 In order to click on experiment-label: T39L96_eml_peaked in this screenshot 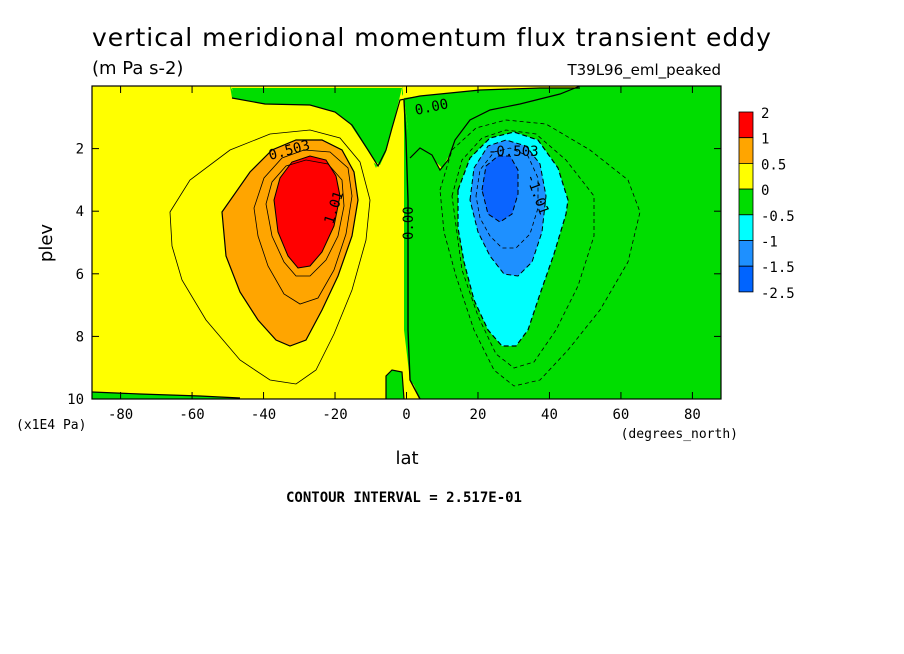, I will do `click(643, 70)`.